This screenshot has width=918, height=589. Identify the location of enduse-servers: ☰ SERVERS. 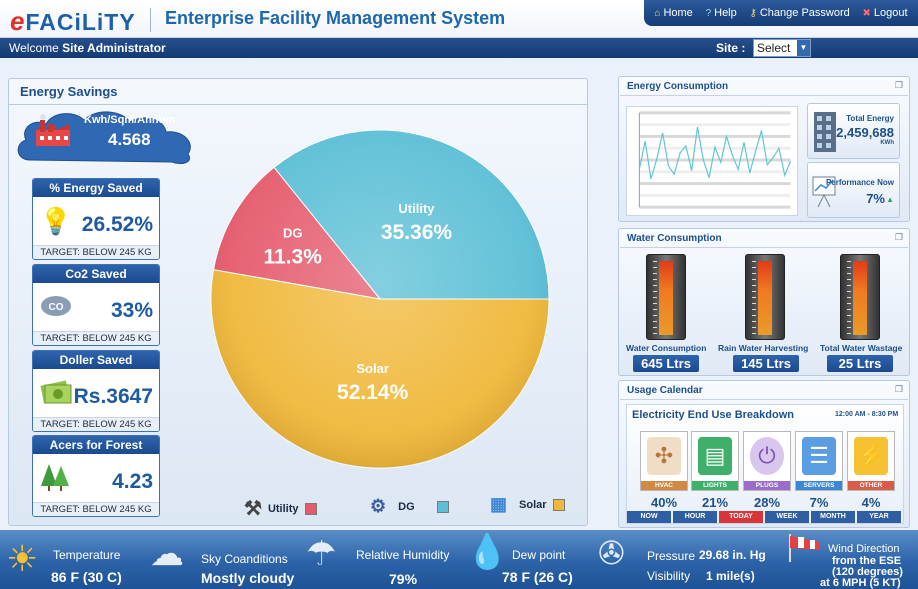
(819, 461).